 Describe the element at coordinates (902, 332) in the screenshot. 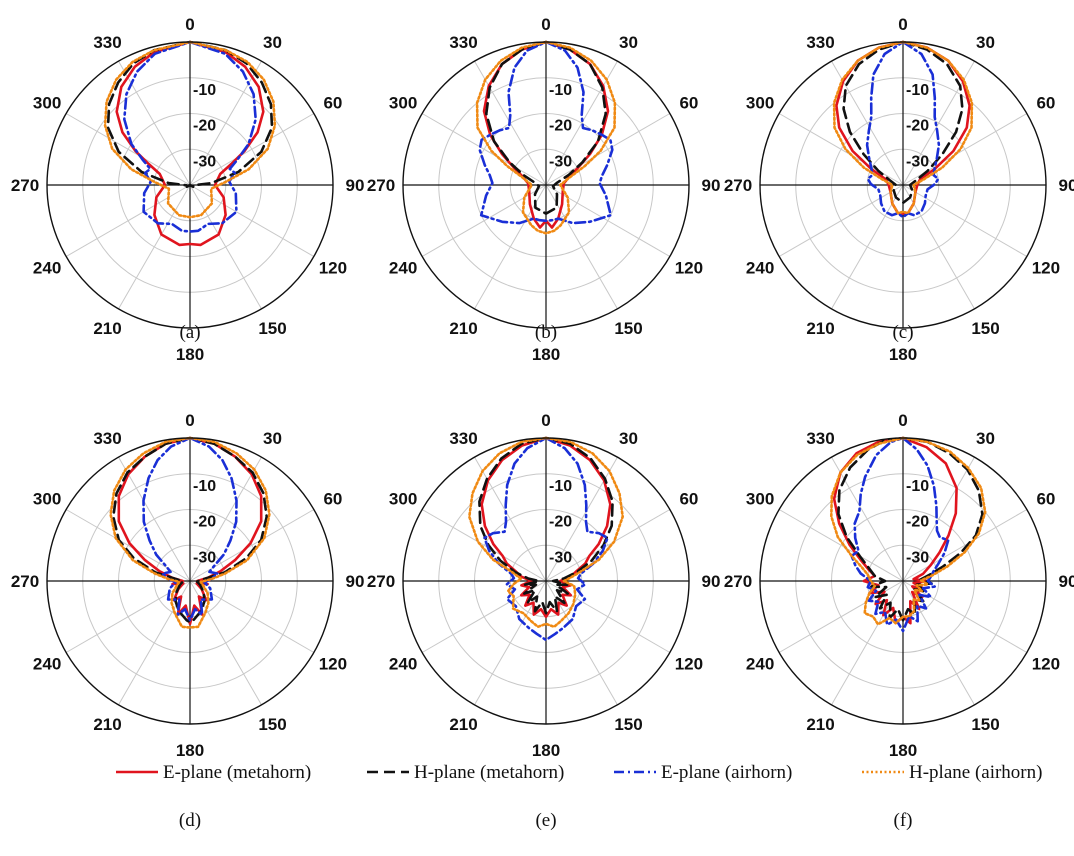

I see `panel-label: (c)` at that location.